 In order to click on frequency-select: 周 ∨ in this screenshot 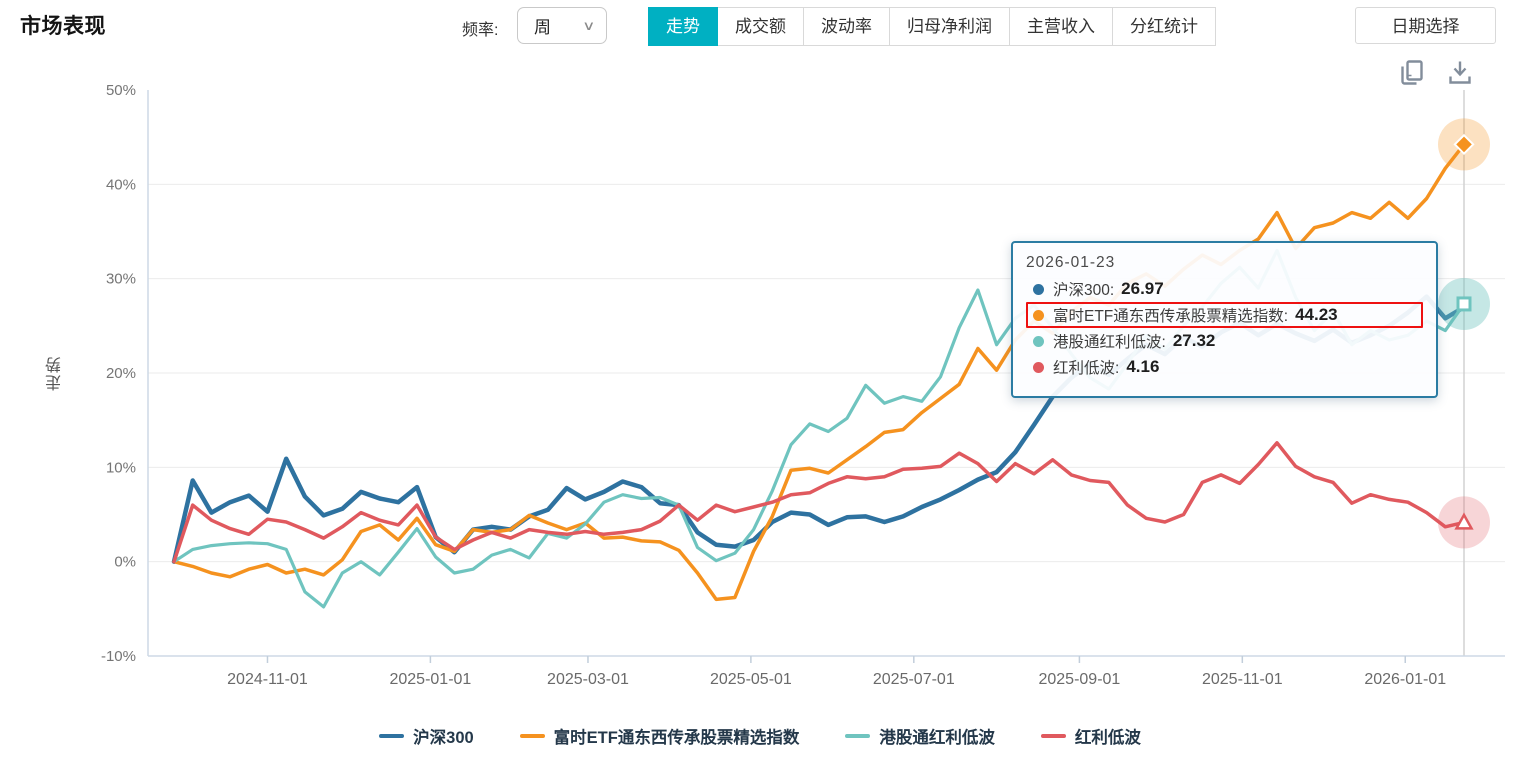, I will do `click(562, 25)`.